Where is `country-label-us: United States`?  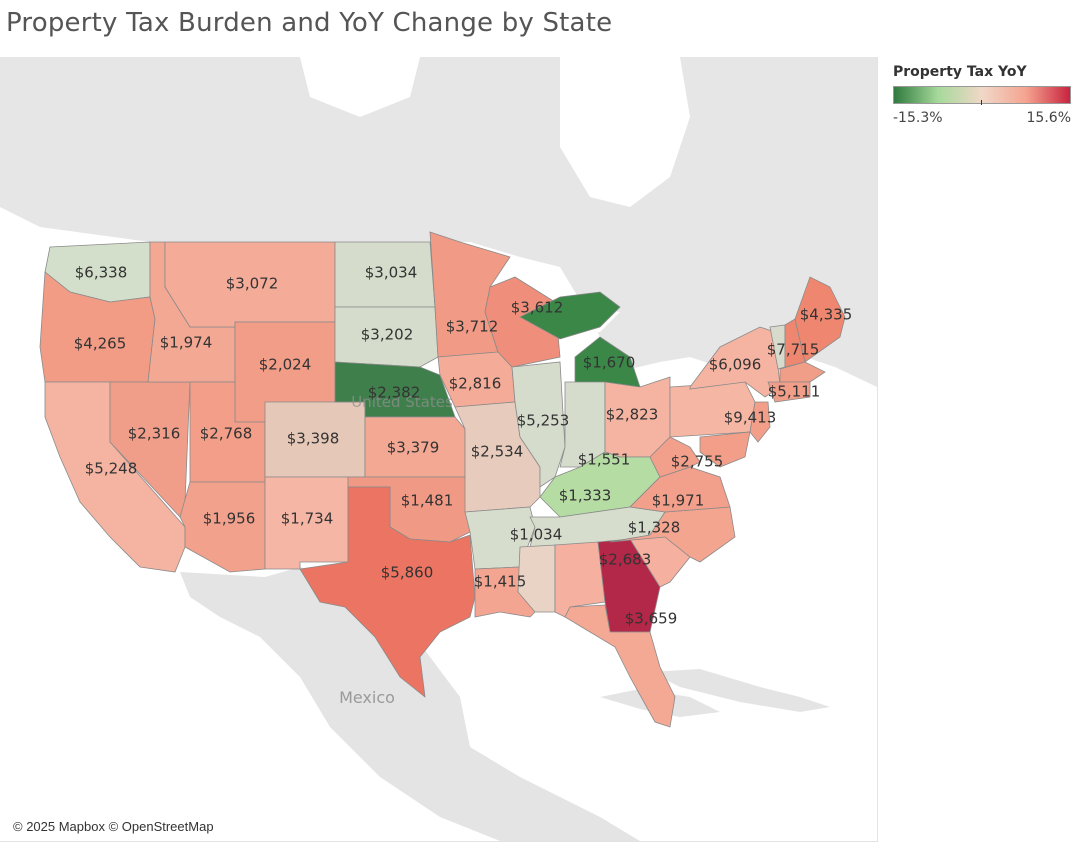 country-label-us: United States is located at coordinates (402, 402).